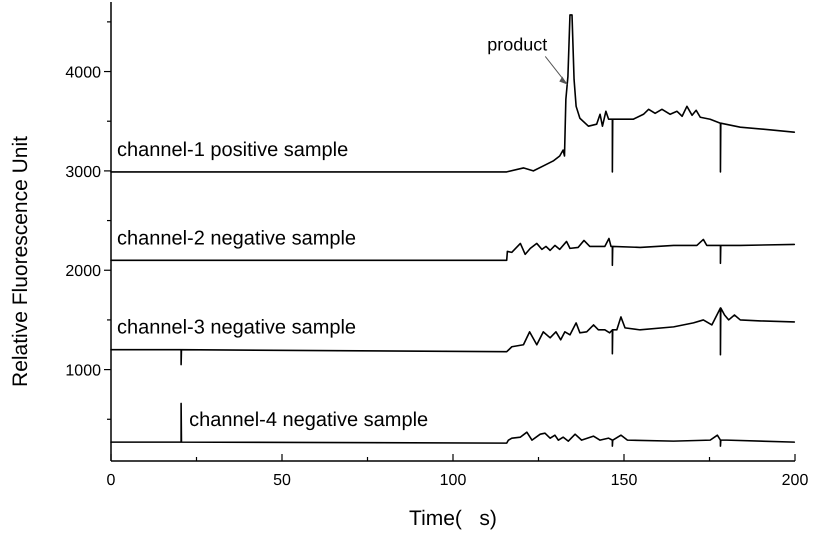 The image size is (813, 536). I want to click on x-axis-title: Time( s), so click(453, 518).